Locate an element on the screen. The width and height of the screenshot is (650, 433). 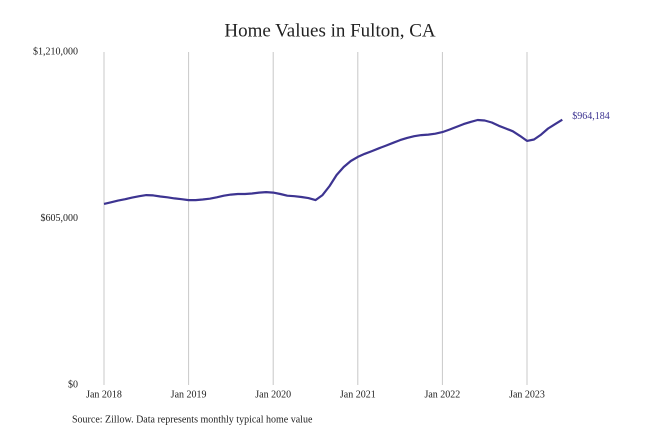
x-tick-label: Jan 2018 is located at coordinates (104, 394).